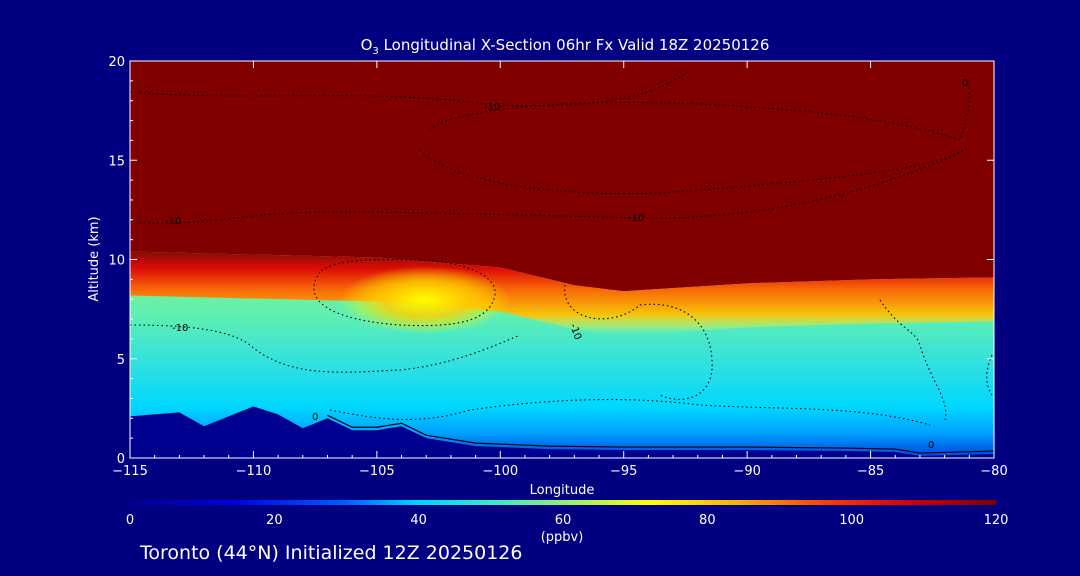  Describe the element at coordinates (996, 520) in the screenshot. I see `colorbar-tick-label: 120` at that location.